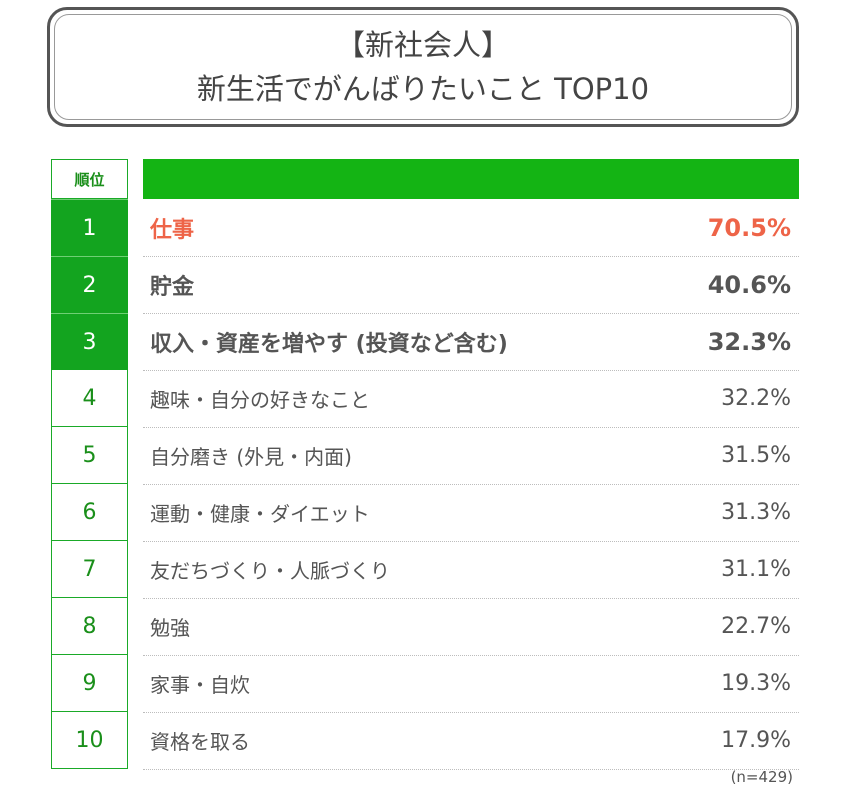 The width and height of the screenshot is (845, 797). What do you see at coordinates (471, 399) in the screenshot?
I see `table-row: 趣味・自分の好きなこと 32.2%` at bounding box center [471, 399].